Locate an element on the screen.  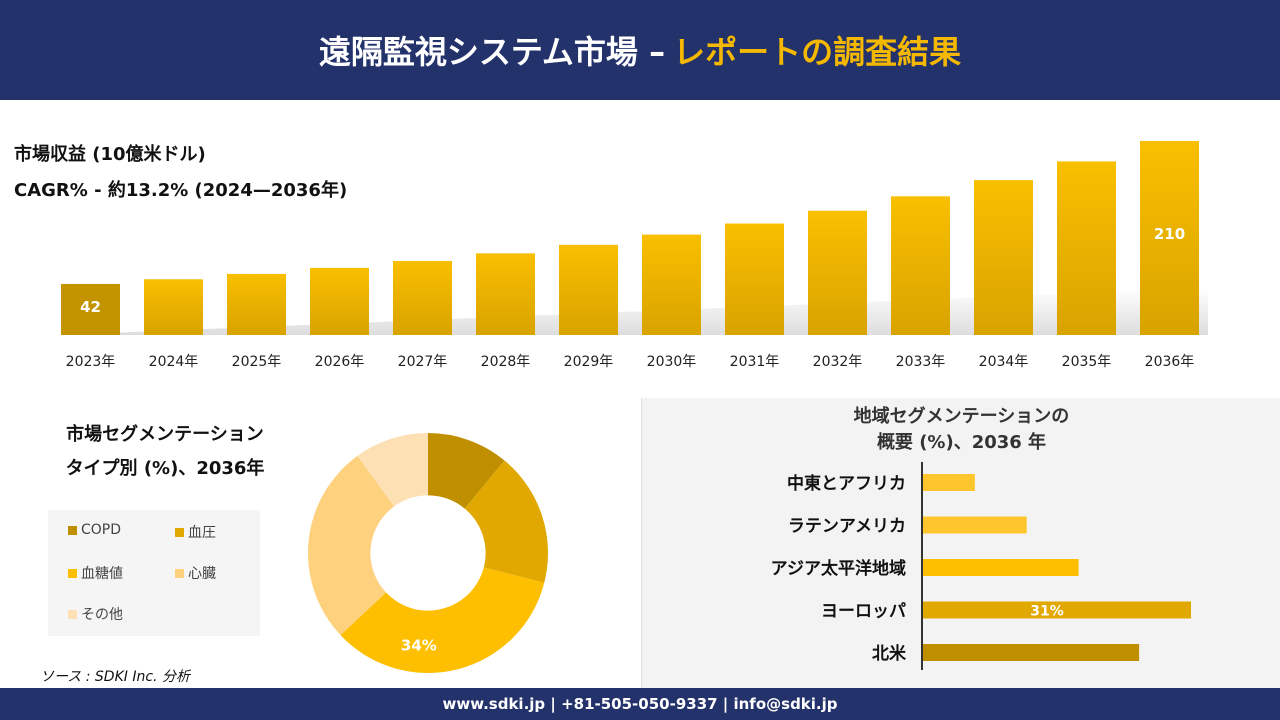
legend-item: 心臓 is located at coordinates (195, 573).